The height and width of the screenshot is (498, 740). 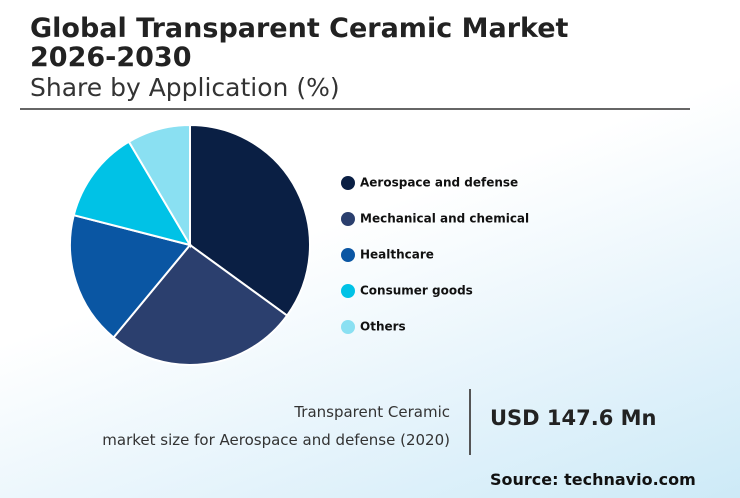 What do you see at coordinates (444, 219) in the screenshot?
I see `legend-label: Mechanical and chemical` at bounding box center [444, 219].